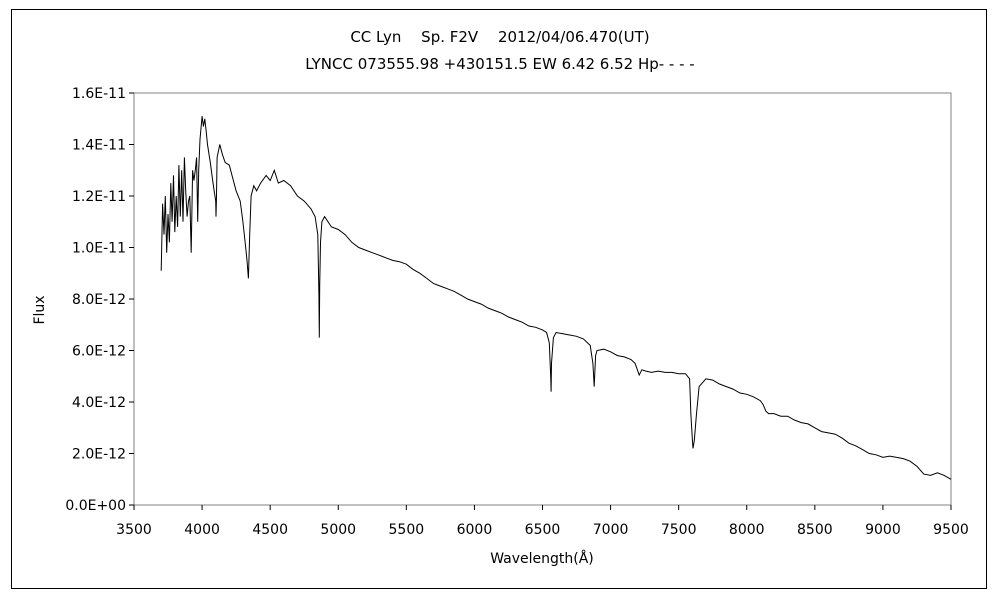 This screenshot has height=600, width=1000. What do you see at coordinates (99, 352) in the screenshot?
I see `y-tick-label: 6.0E-12` at bounding box center [99, 352].